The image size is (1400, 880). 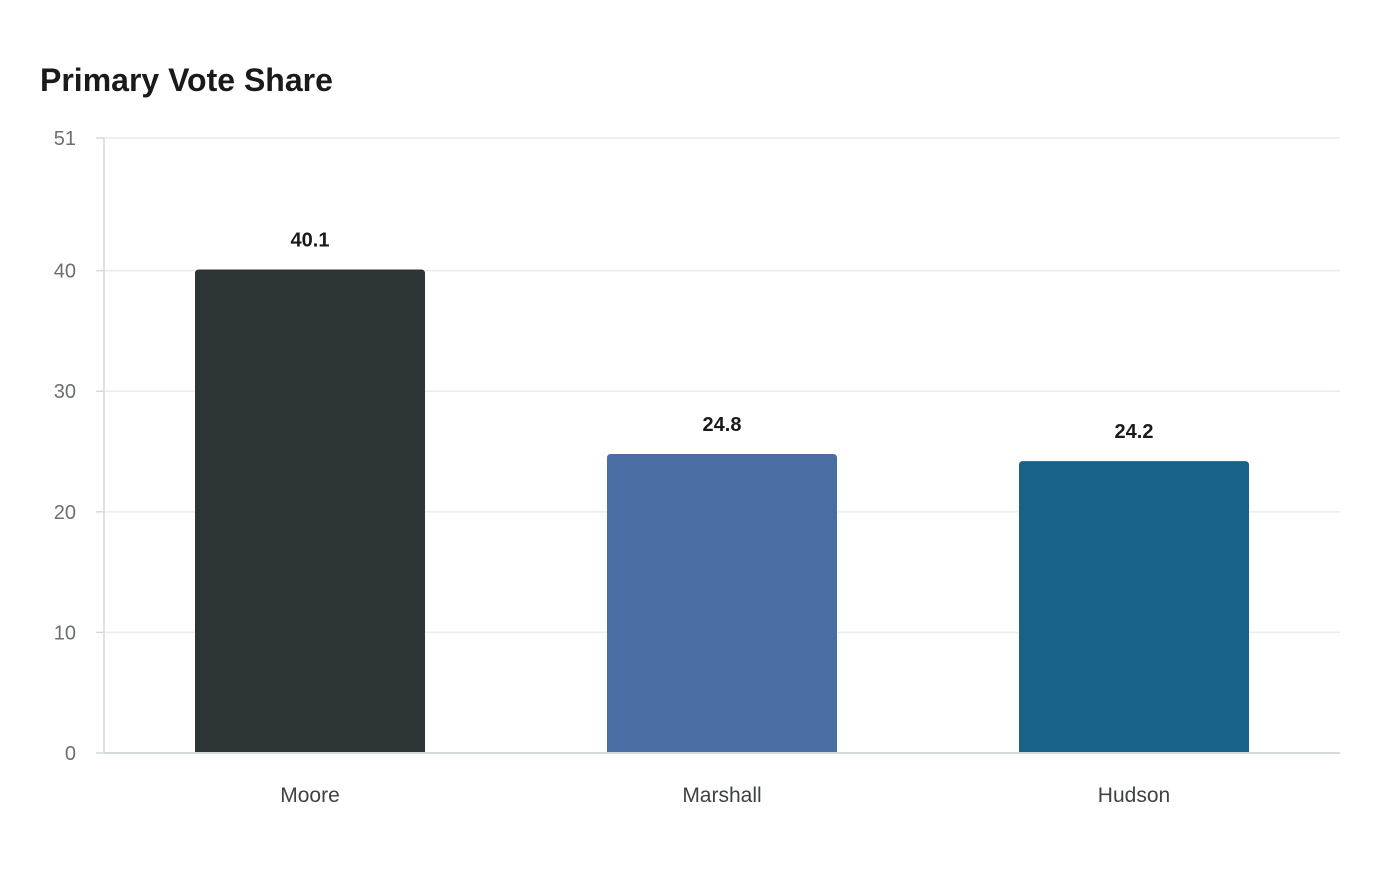 What do you see at coordinates (65, 513) in the screenshot?
I see `y-tick-label: 20` at bounding box center [65, 513].